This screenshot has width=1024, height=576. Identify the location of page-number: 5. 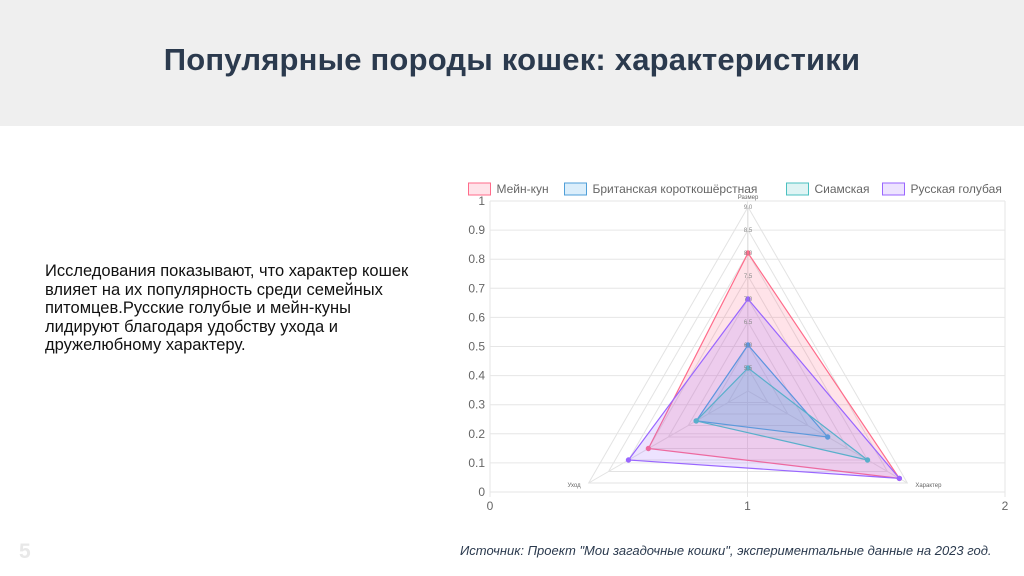
(25, 551).